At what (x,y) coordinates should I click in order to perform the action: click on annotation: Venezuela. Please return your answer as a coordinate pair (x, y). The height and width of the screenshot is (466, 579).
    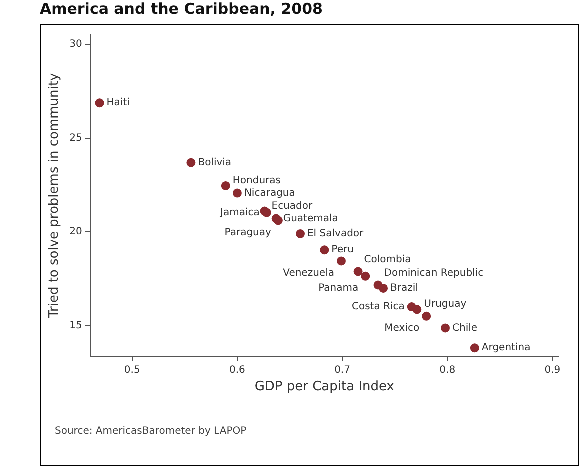
    Looking at the image, I should click on (308, 273).